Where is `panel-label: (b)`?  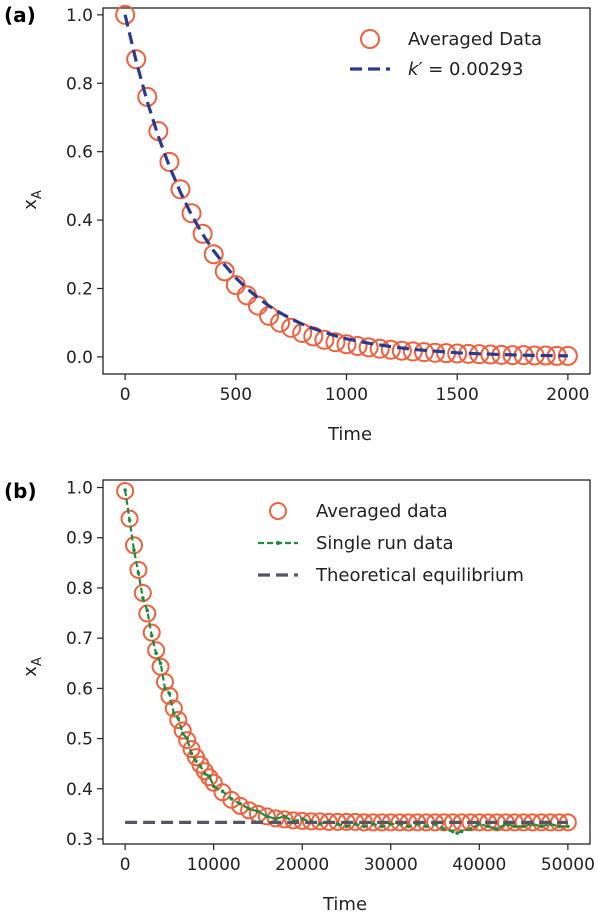
panel-label: (b) is located at coordinates (20, 491).